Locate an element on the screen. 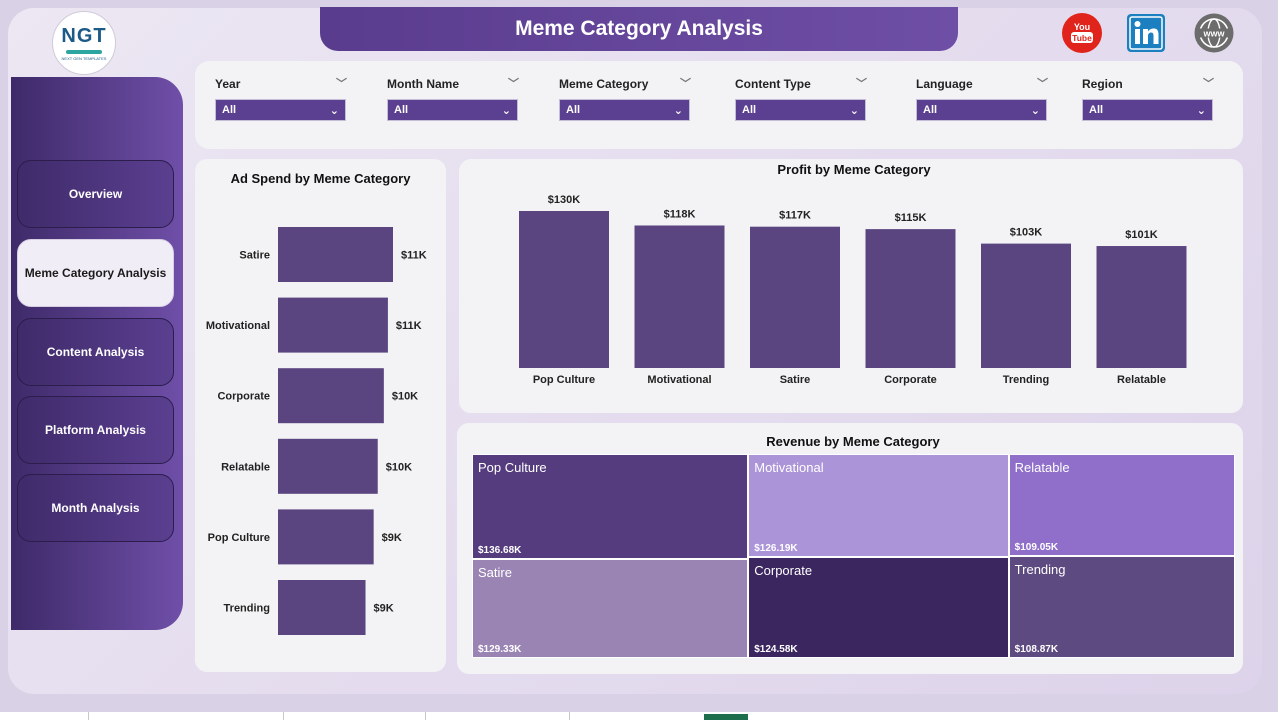 This screenshot has height=720, width=1278. profit-value-label: $101K is located at coordinates (1141, 235).